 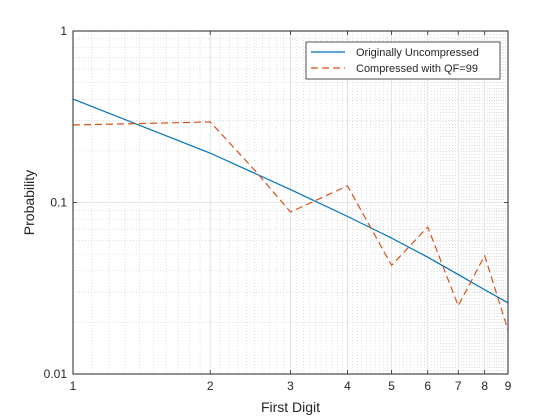 What do you see at coordinates (63, 31) in the screenshot?
I see `y-tick-label: 1` at bounding box center [63, 31].